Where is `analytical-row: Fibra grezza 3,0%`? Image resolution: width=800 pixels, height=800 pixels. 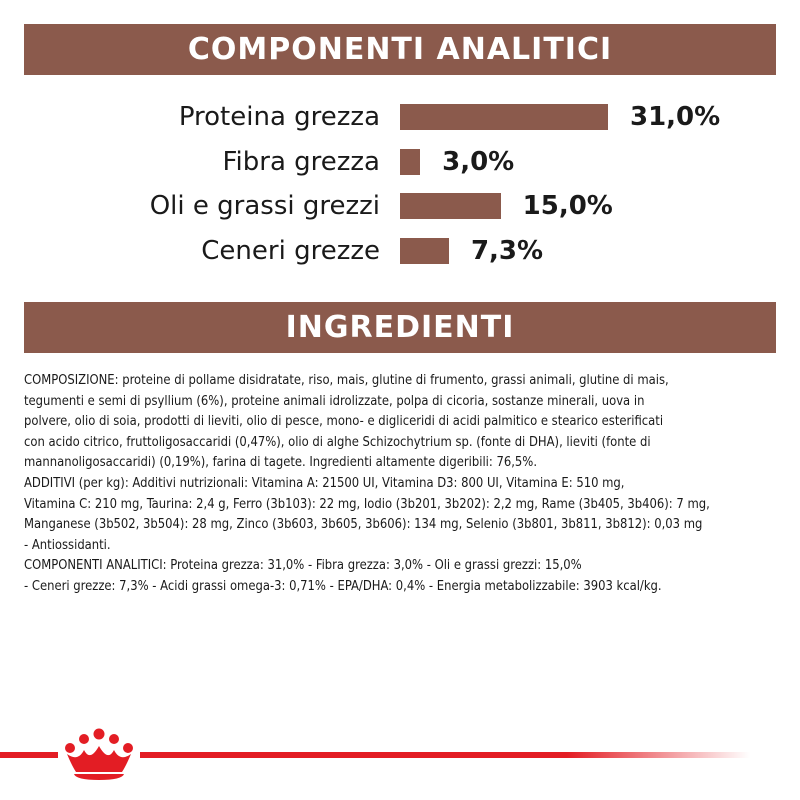 analytical-row: Fibra grezza 3,0% is located at coordinates (400, 164).